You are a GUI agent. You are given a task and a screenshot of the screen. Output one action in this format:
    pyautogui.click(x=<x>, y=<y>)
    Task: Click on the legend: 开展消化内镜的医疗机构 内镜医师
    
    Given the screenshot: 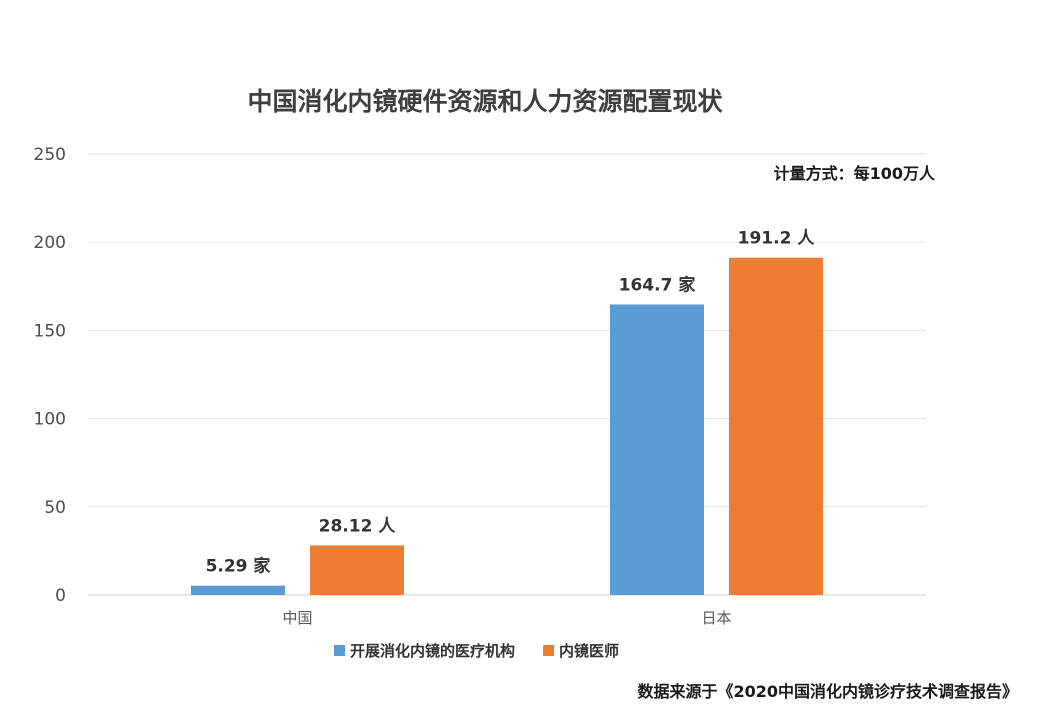 What is the action you would take?
    pyautogui.click(x=476, y=651)
    